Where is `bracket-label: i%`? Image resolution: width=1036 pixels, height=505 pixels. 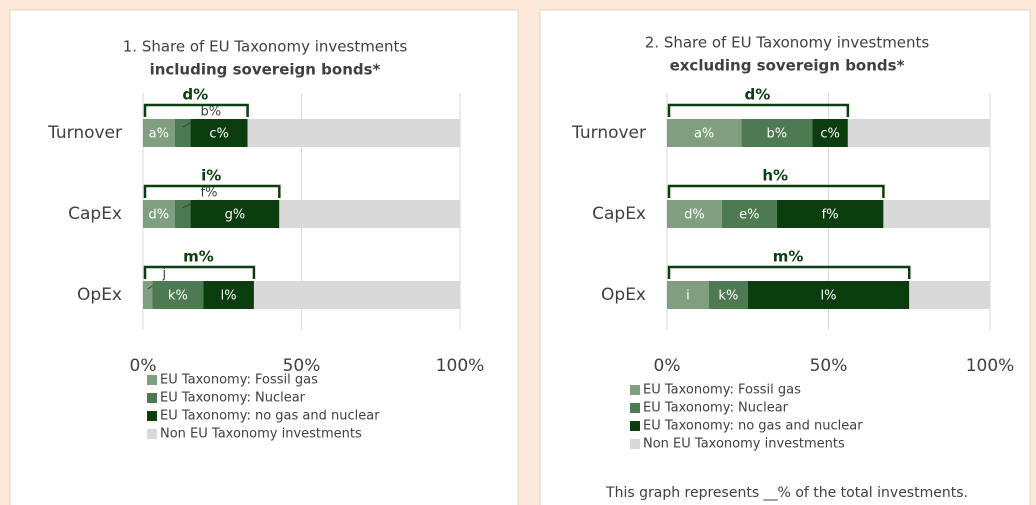 bracket-label: i% is located at coordinates (211, 176).